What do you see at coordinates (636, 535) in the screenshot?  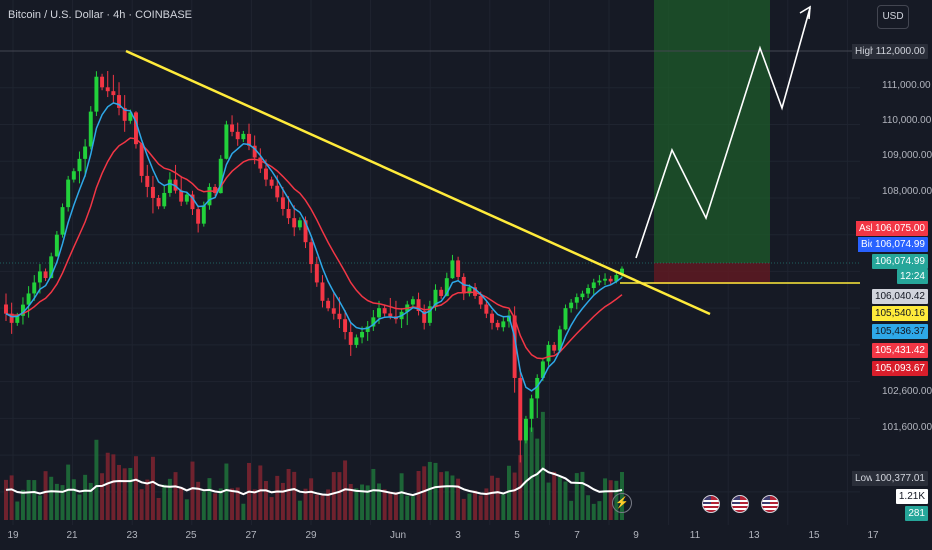 I see `x-tick: 9` at bounding box center [636, 535].